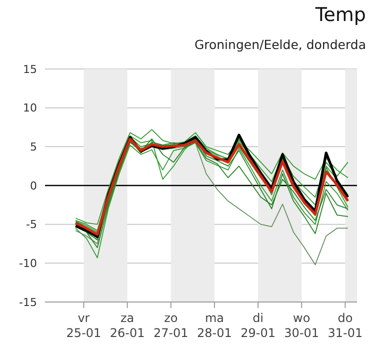 The height and width of the screenshot is (352, 370). I want to click on chart-subtitle: Groningen/Eelde, donderda, so click(280, 44).